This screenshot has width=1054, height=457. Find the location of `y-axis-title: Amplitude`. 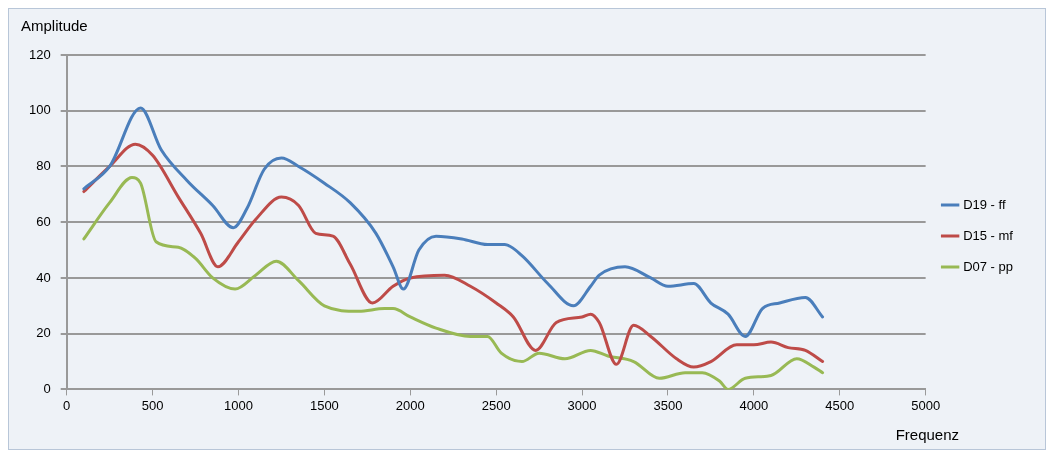

y-axis-title: Amplitude is located at coordinates (54, 25).